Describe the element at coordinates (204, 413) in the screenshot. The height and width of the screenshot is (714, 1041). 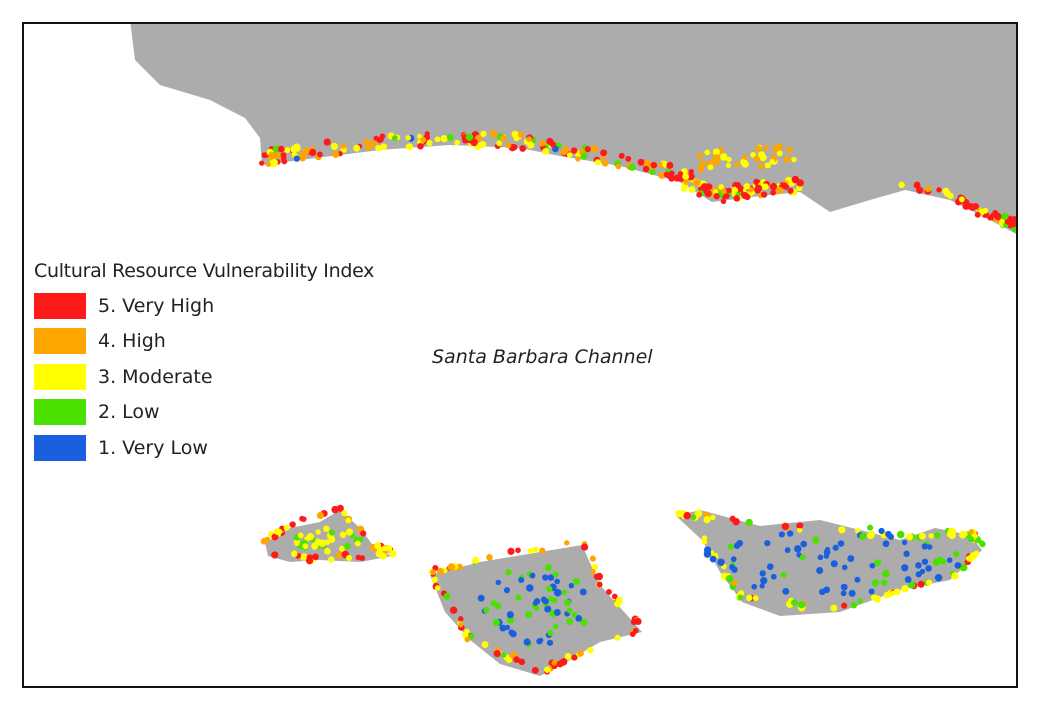
I see `legend-item: 2. Low` at that location.